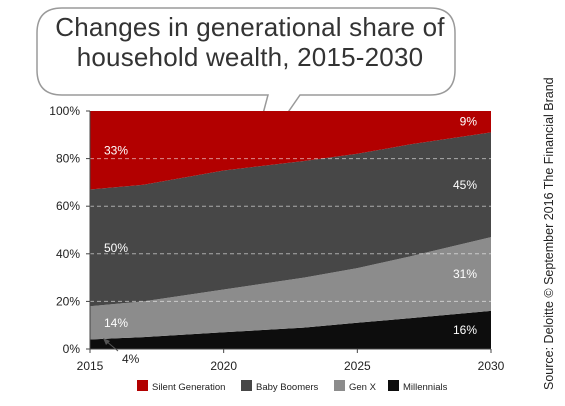 This screenshot has height=406, width=565. I want to click on y-tick-label: 20%, so click(68, 301).